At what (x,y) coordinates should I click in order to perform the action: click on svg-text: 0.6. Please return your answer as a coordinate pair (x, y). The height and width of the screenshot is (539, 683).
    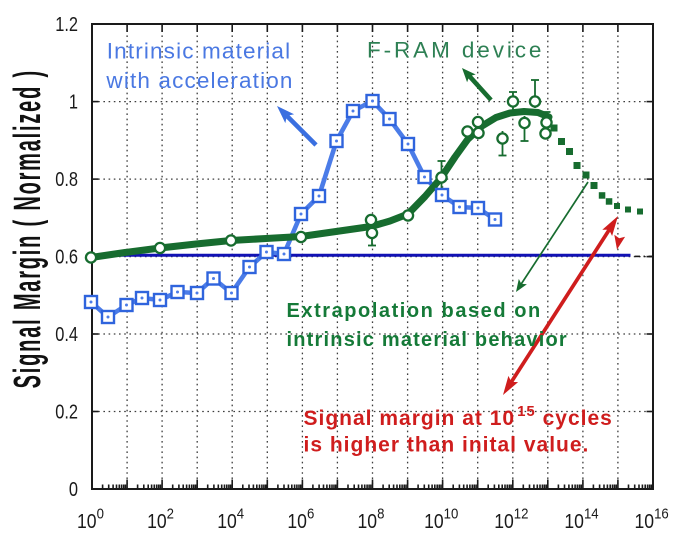
    Looking at the image, I should click on (66, 256).